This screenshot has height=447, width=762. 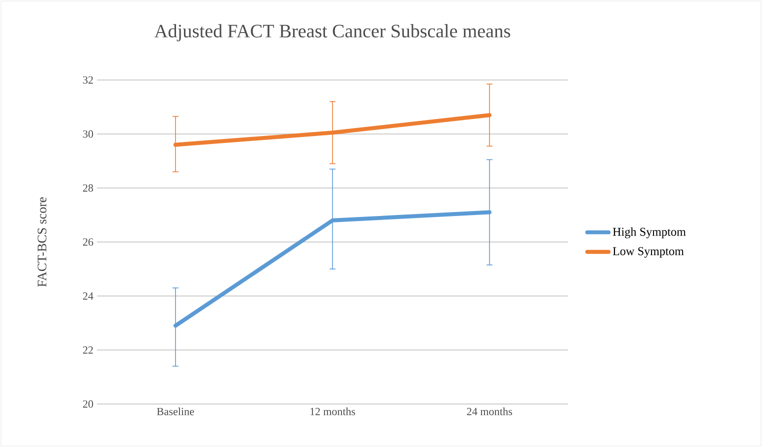 I want to click on y-tick-label: 22, so click(x=88, y=350).